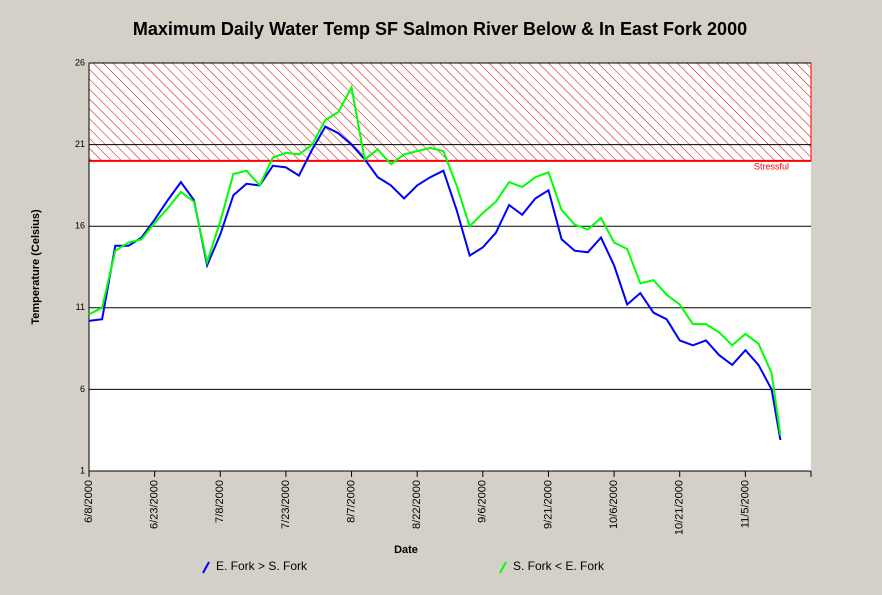 The image size is (882, 595). What do you see at coordinates (450, 112) in the screenshot?
I see `band` at bounding box center [450, 112].